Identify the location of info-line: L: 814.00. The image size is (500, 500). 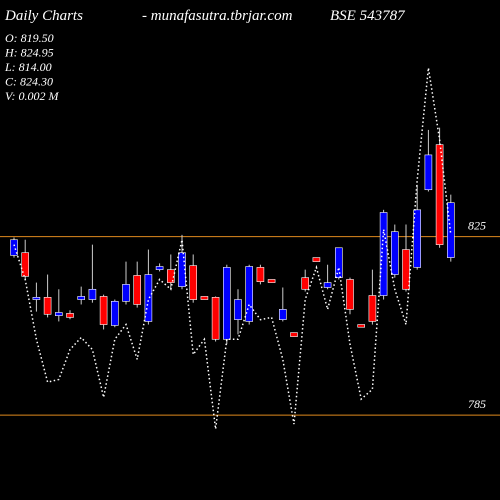
(28, 67).